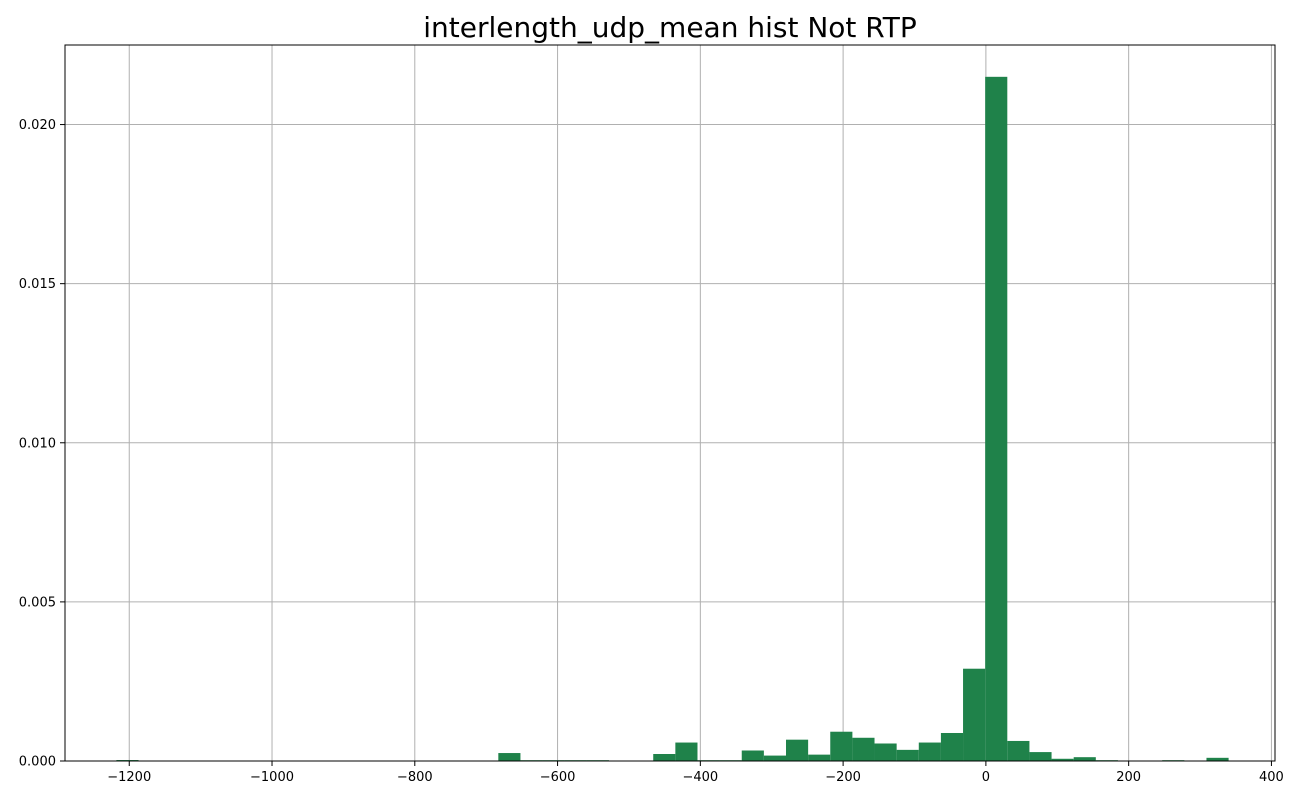 The width and height of the screenshot is (1300, 800). What do you see at coordinates (415, 777) in the screenshot?
I see `x-tick-label: −800` at bounding box center [415, 777].